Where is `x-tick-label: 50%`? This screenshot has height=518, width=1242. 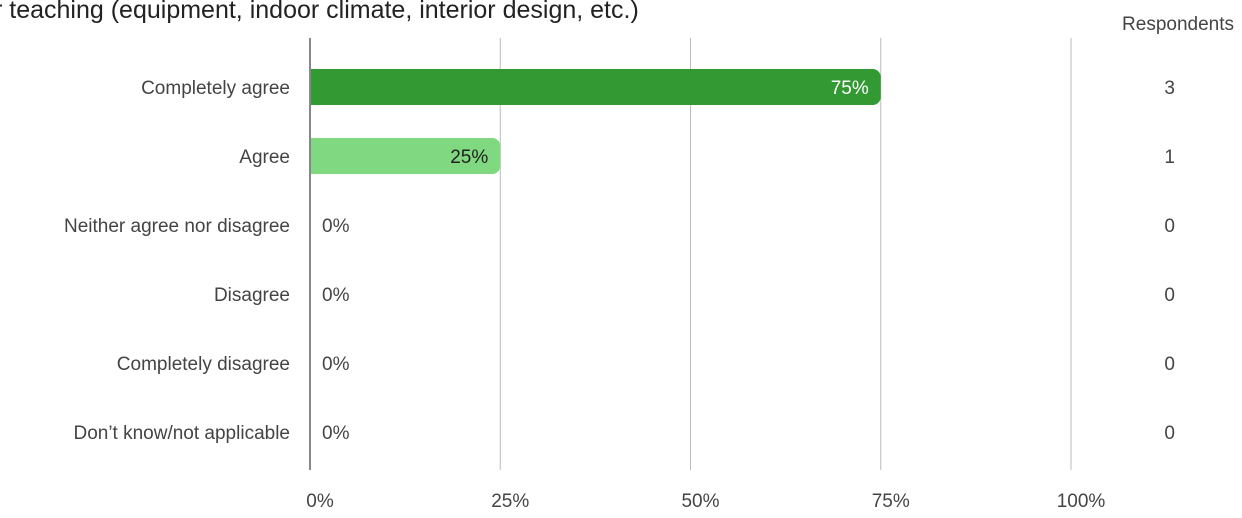 x-tick-label: 50% is located at coordinates (700, 501).